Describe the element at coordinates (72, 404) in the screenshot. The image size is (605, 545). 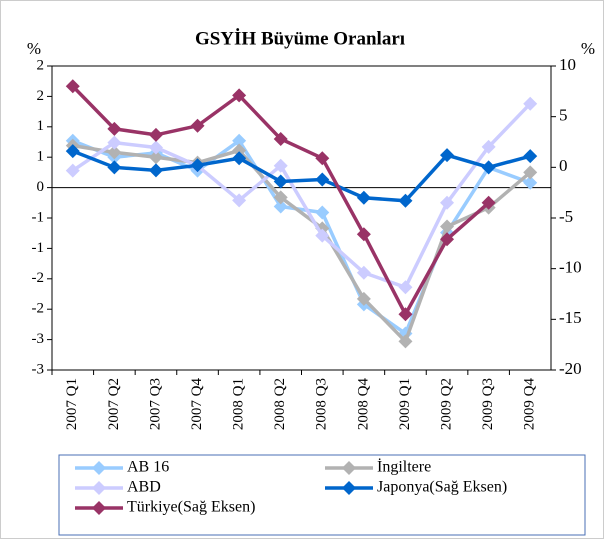
I see `x-tick-label: 2007 Q1` at that location.